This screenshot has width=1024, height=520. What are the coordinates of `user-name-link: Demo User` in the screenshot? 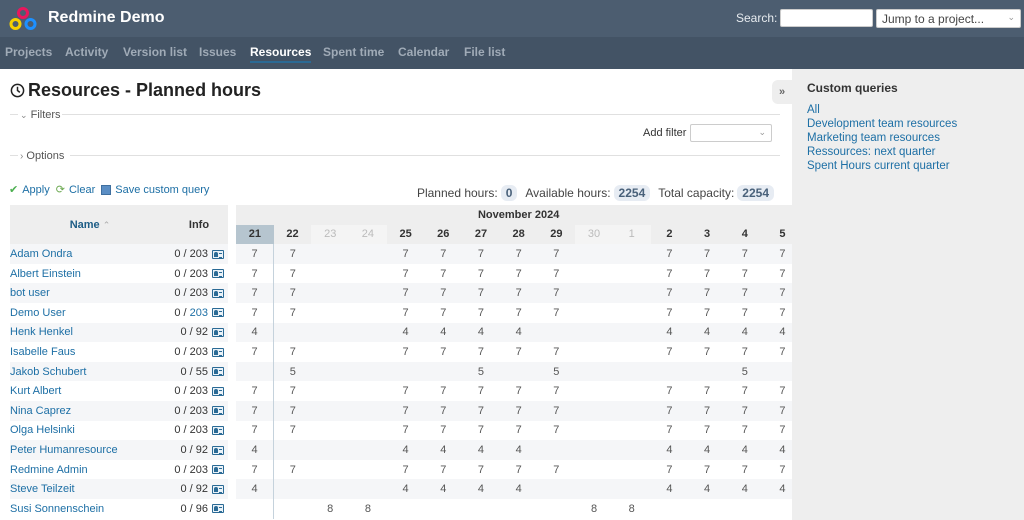 It's located at (90, 312).